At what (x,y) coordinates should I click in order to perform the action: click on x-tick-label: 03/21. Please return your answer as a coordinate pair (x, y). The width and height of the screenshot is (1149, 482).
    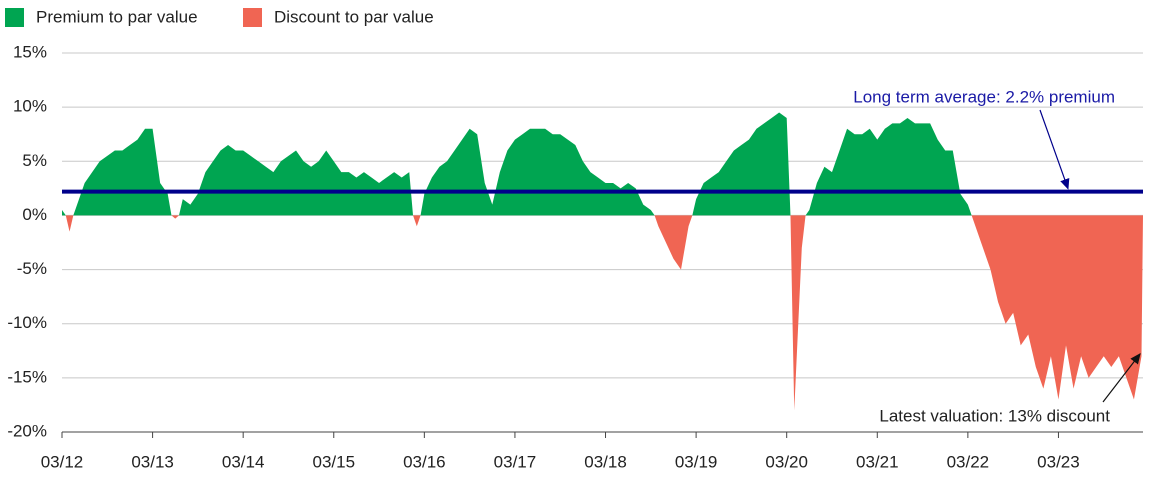
    Looking at the image, I should click on (877, 461).